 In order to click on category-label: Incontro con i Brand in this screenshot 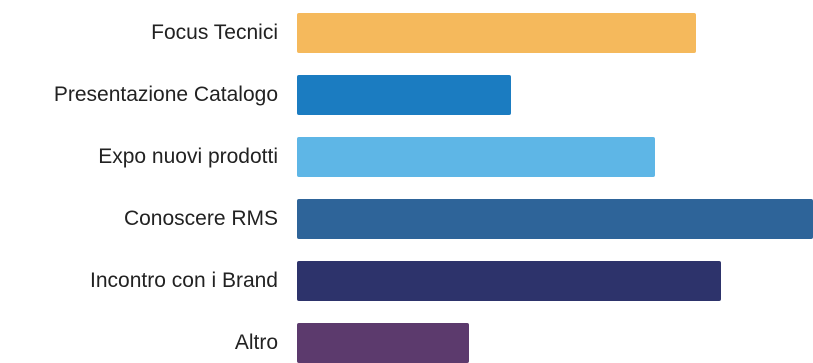, I will do `click(184, 280)`.